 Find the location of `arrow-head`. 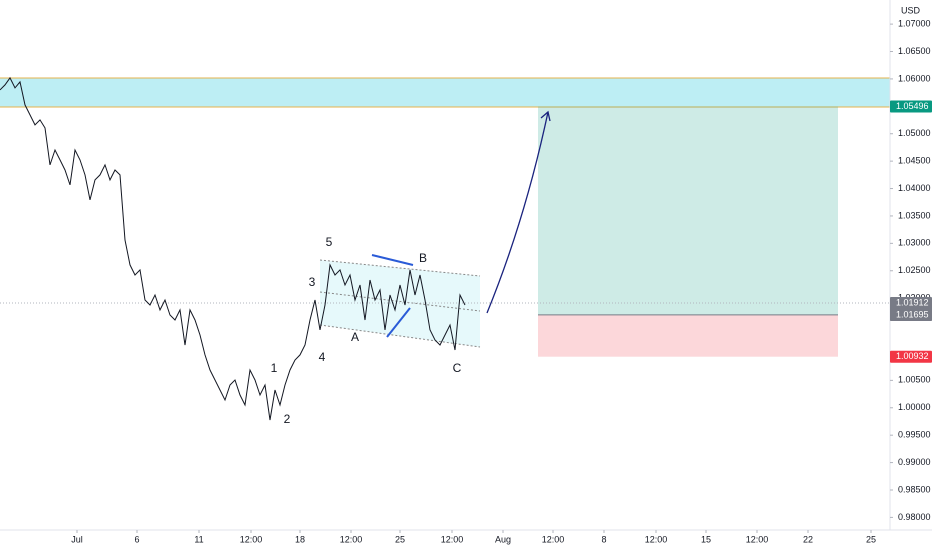

arrow-head is located at coordinates (545, 116).